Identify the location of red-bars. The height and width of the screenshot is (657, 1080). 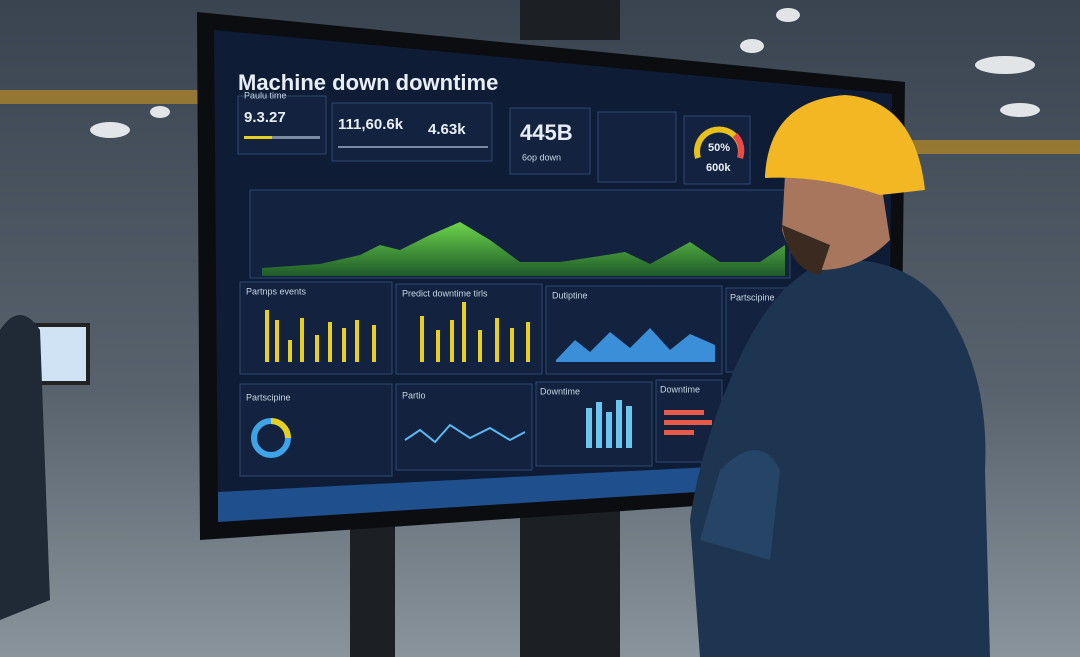
(688, 422).